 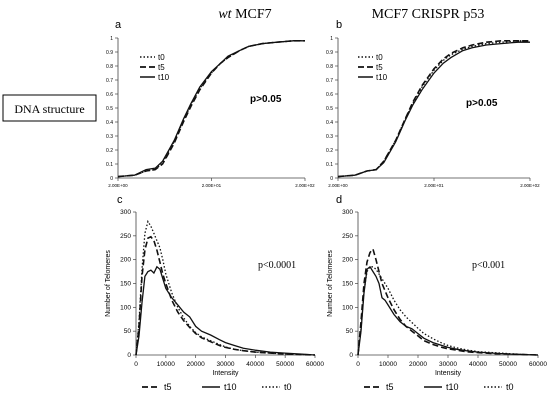 What do you see at coordinates (252, 14) in the screenshot?
I see `left-title-rest: MCF7` at bounding box center [252, 14].